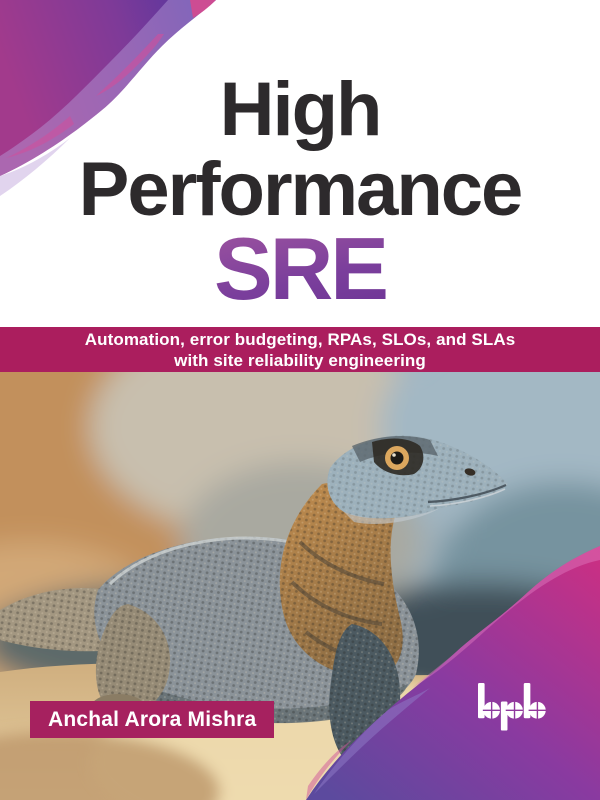 This screenshot has height=800, width=600. I want to click on book-title-line-2: Performance, so click(301, 189).